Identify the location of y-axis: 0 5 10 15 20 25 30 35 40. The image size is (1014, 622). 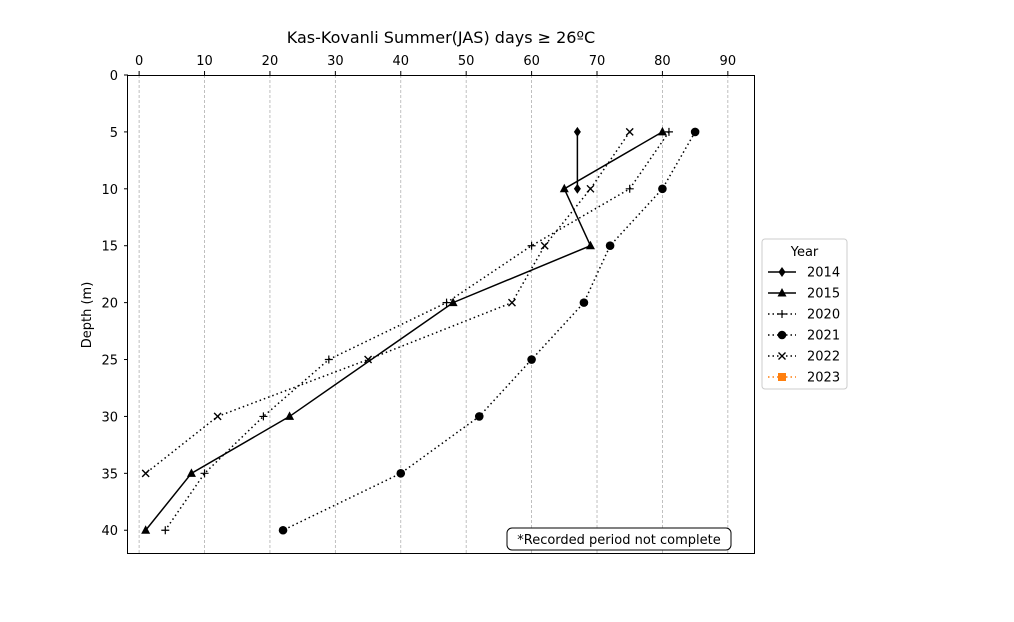
(114, 304).